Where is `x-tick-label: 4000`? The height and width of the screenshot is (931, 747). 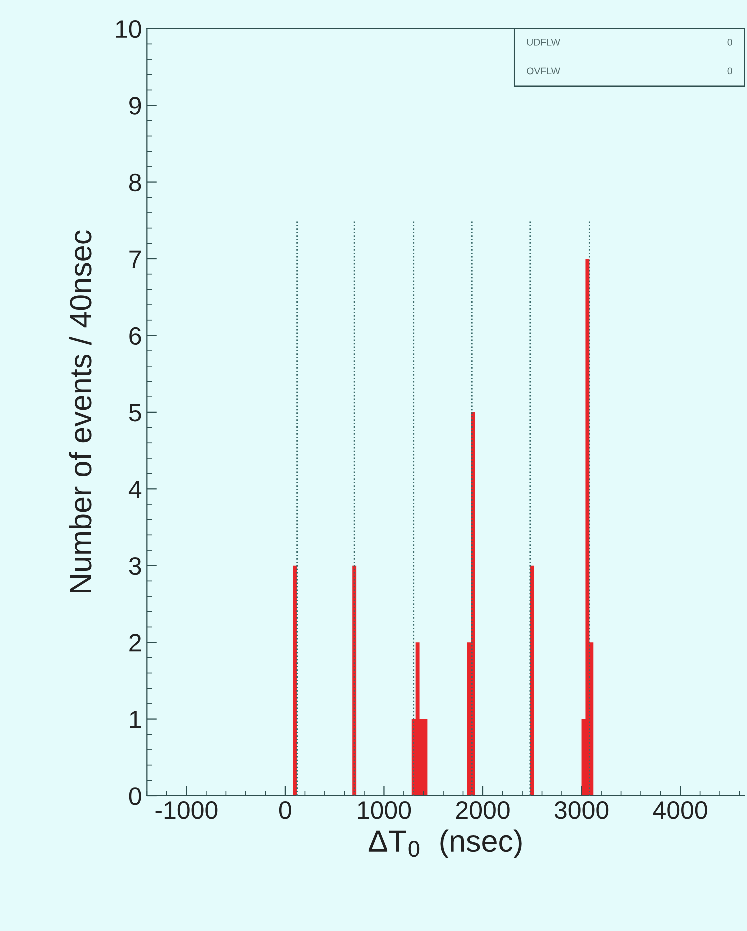 x-tick-label: 4000 is located at coordinates (680, 811).